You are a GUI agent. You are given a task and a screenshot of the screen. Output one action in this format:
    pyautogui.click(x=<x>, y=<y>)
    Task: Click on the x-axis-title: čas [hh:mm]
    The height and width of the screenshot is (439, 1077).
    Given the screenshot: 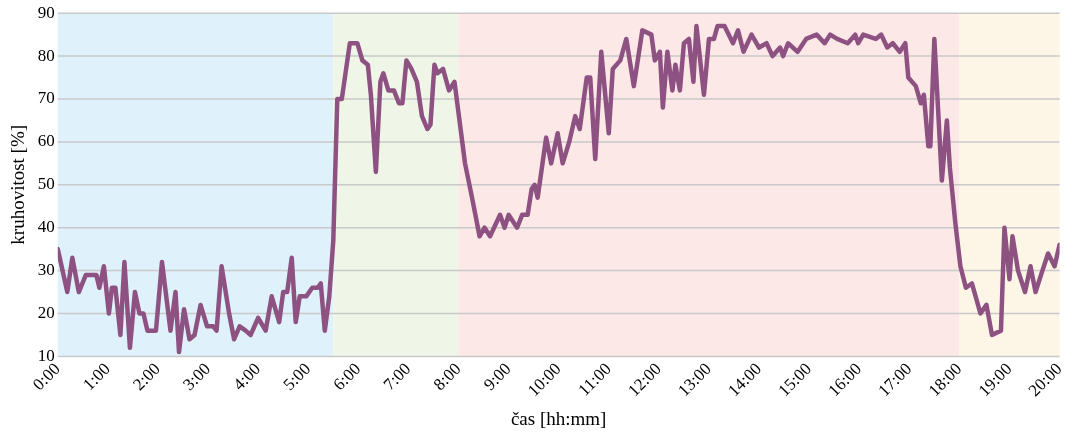 What is the action you would take?
    pyautogui.click(x=558, y=418)
    